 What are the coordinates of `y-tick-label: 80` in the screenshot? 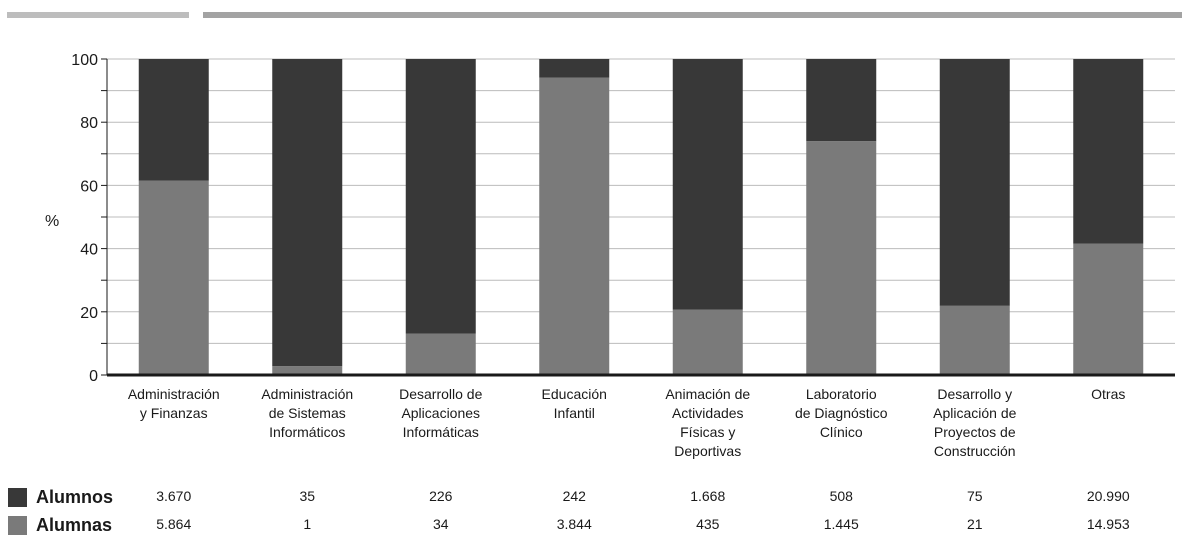 It's located at (89, 123).